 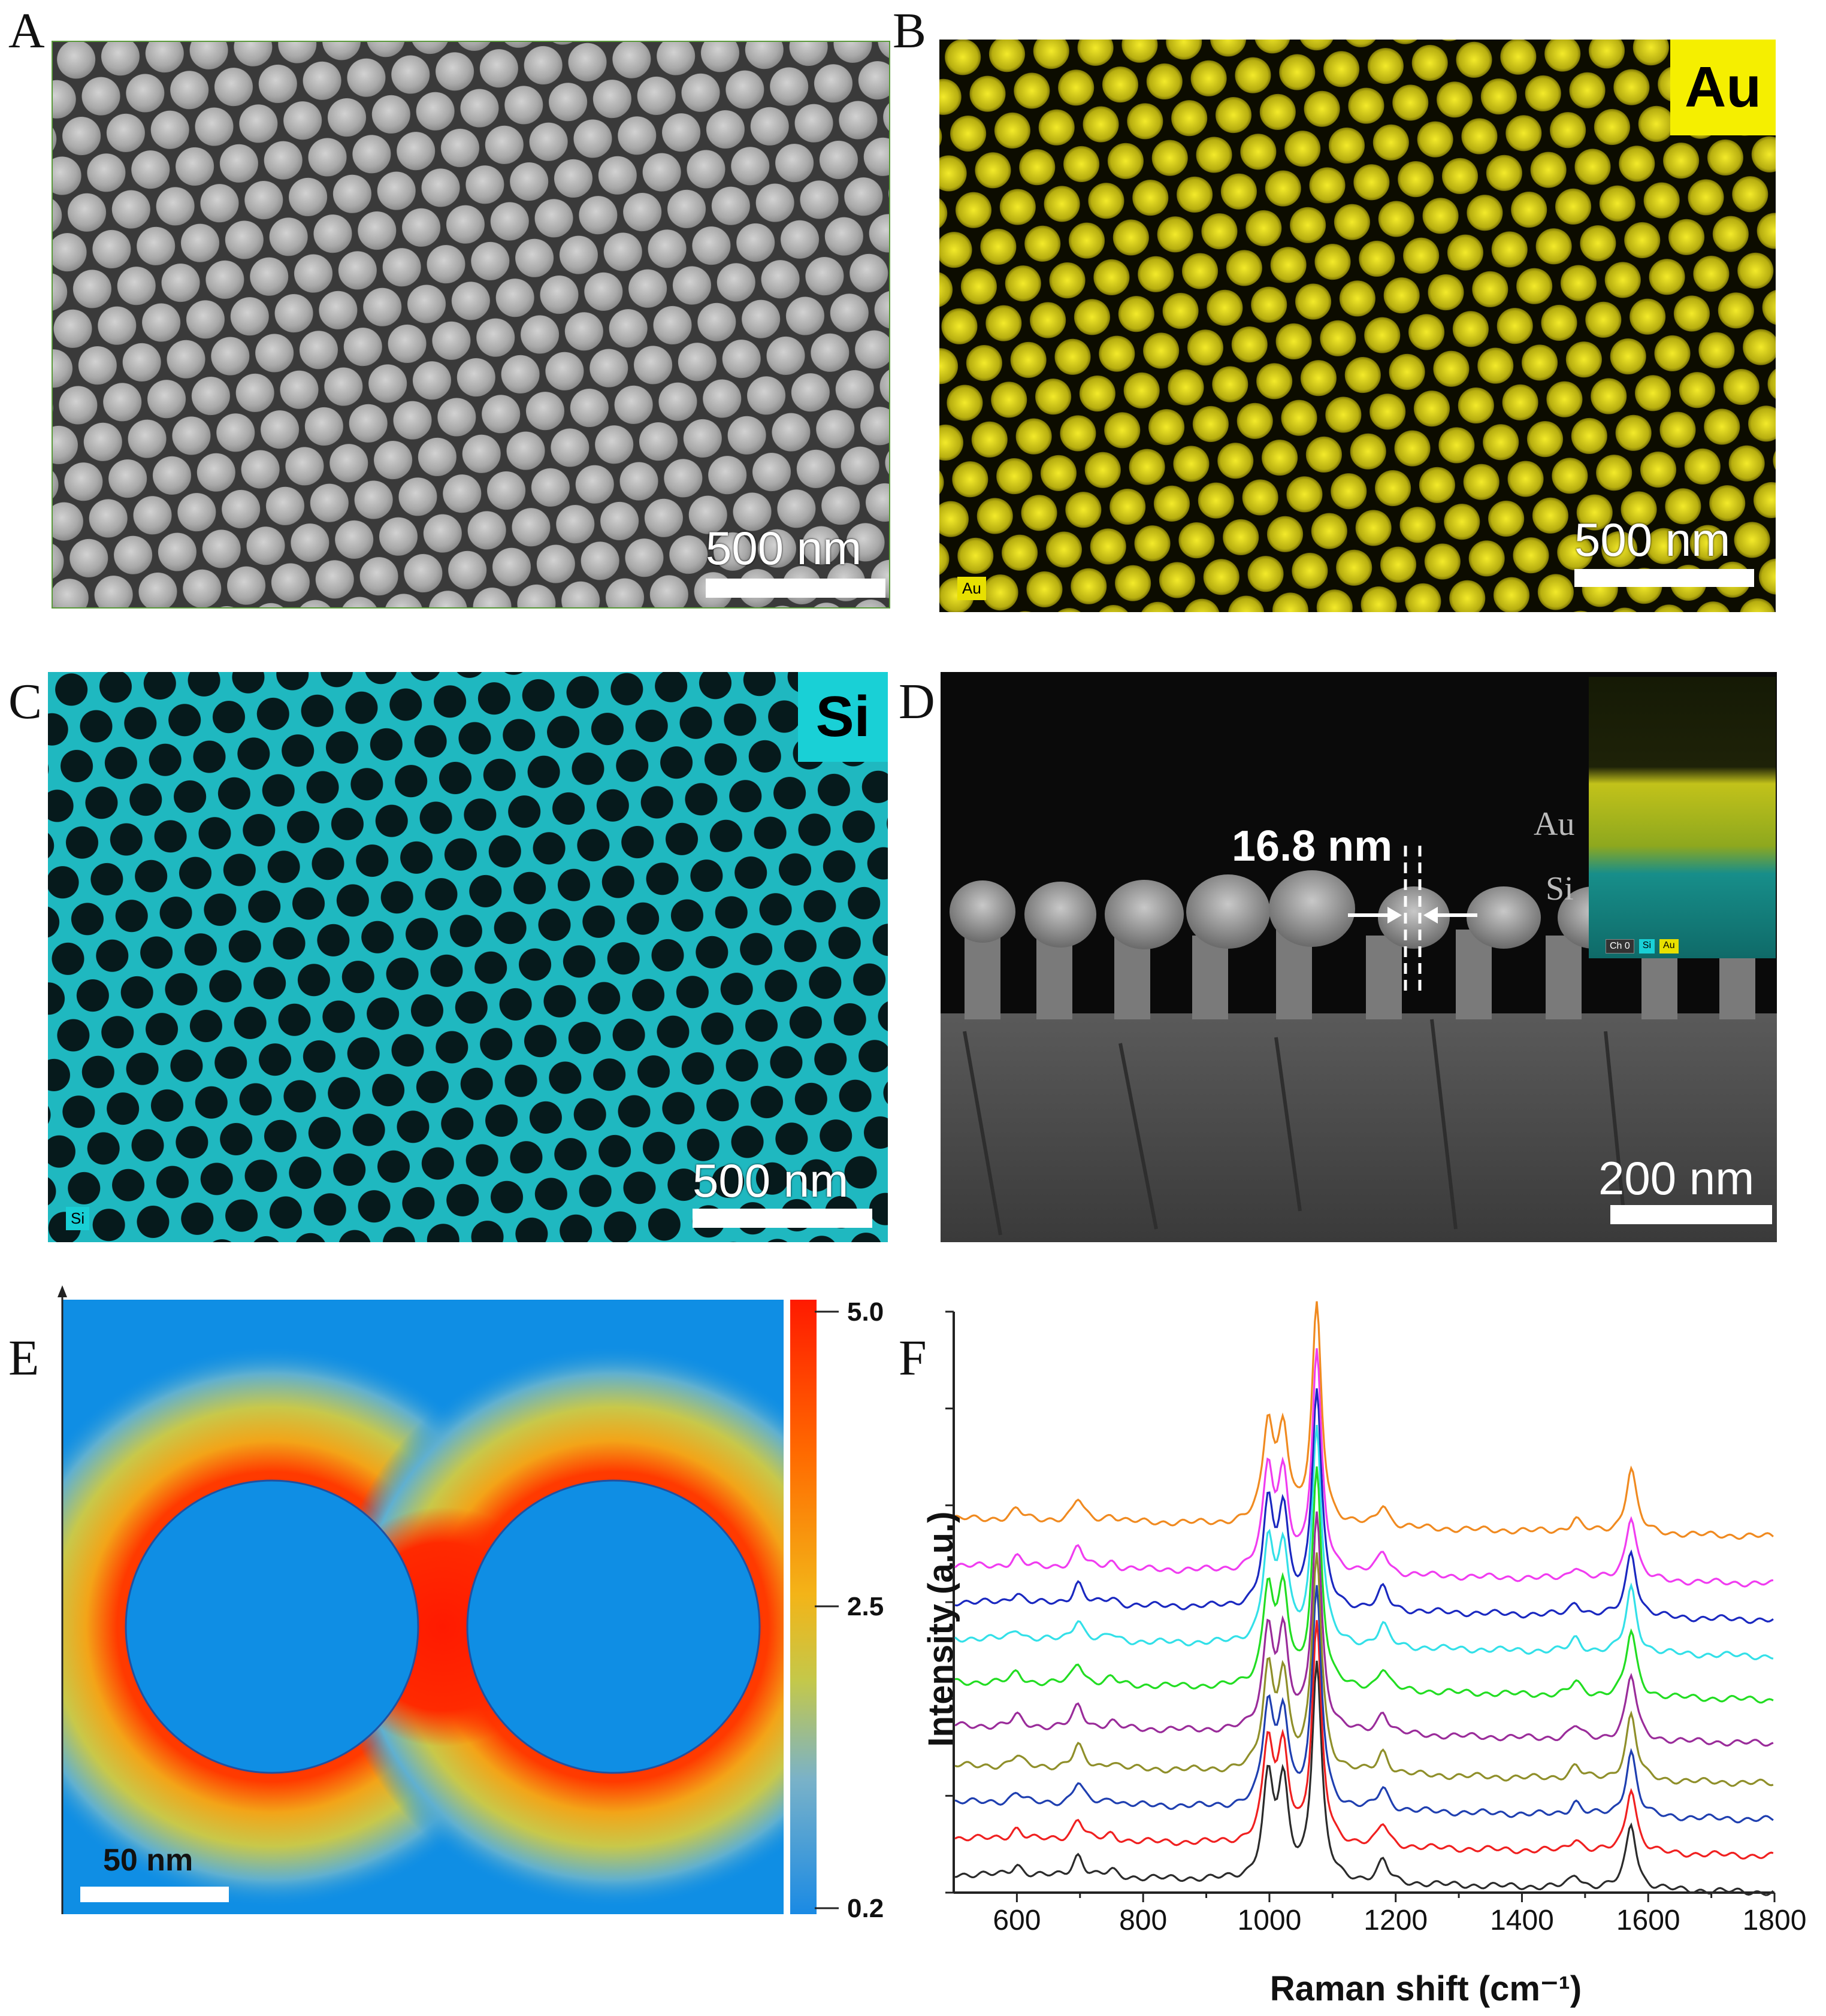 I want to click on inset-legend: Ch 0 Si Au, so click(x=1642, y=946).